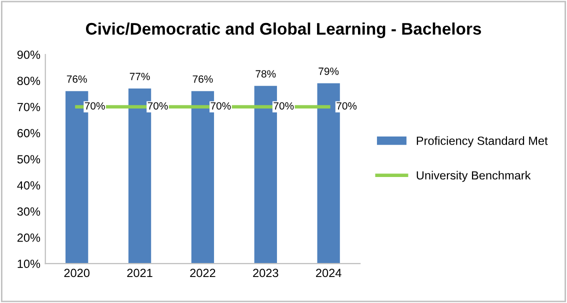 The height and width of the screenshot is (303, 567). I want to click on legend-label: University Benchmark, so click(473, 176).